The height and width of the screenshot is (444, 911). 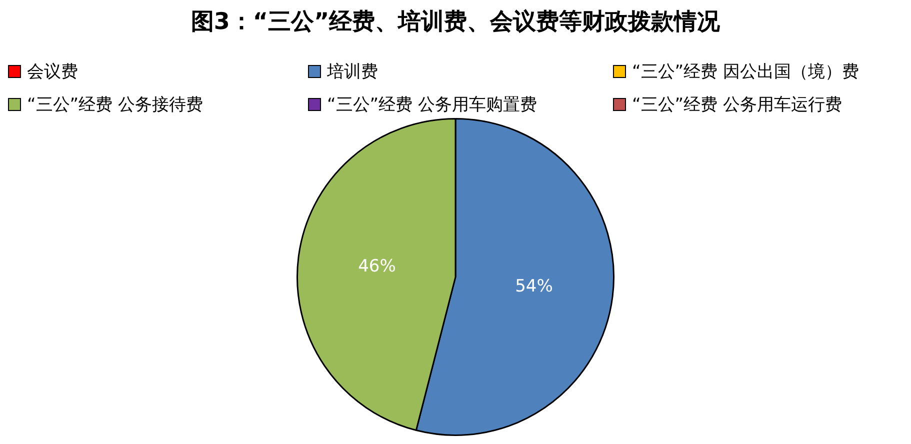 I want to click on legend-label: “三公”经费 公务用车运行费, so click(x=737, y=105).